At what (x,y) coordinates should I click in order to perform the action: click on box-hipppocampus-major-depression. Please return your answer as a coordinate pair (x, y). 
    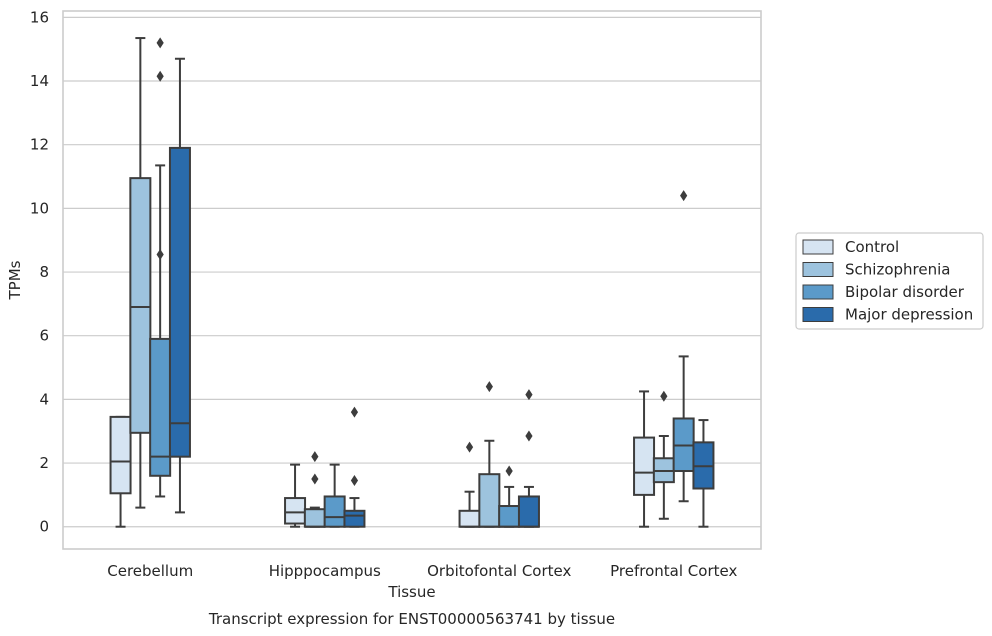
    Looking at the image, I should click on (354, 467).